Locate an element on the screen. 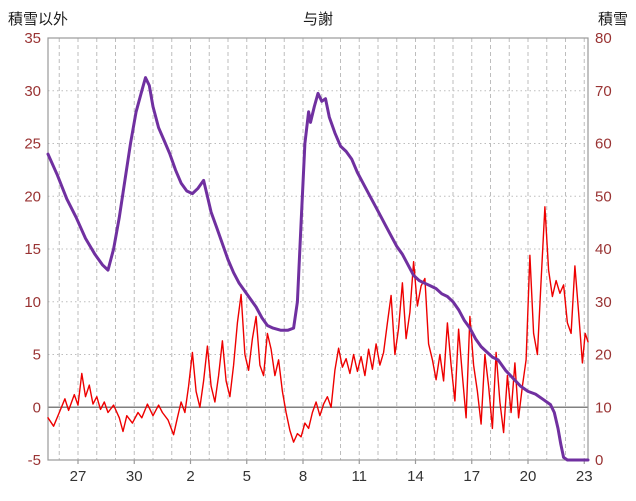 Image resolution: width=636 pixels, height=501 pixels. left-axis-tick-label: 30 is located at coordinates (32, 91).